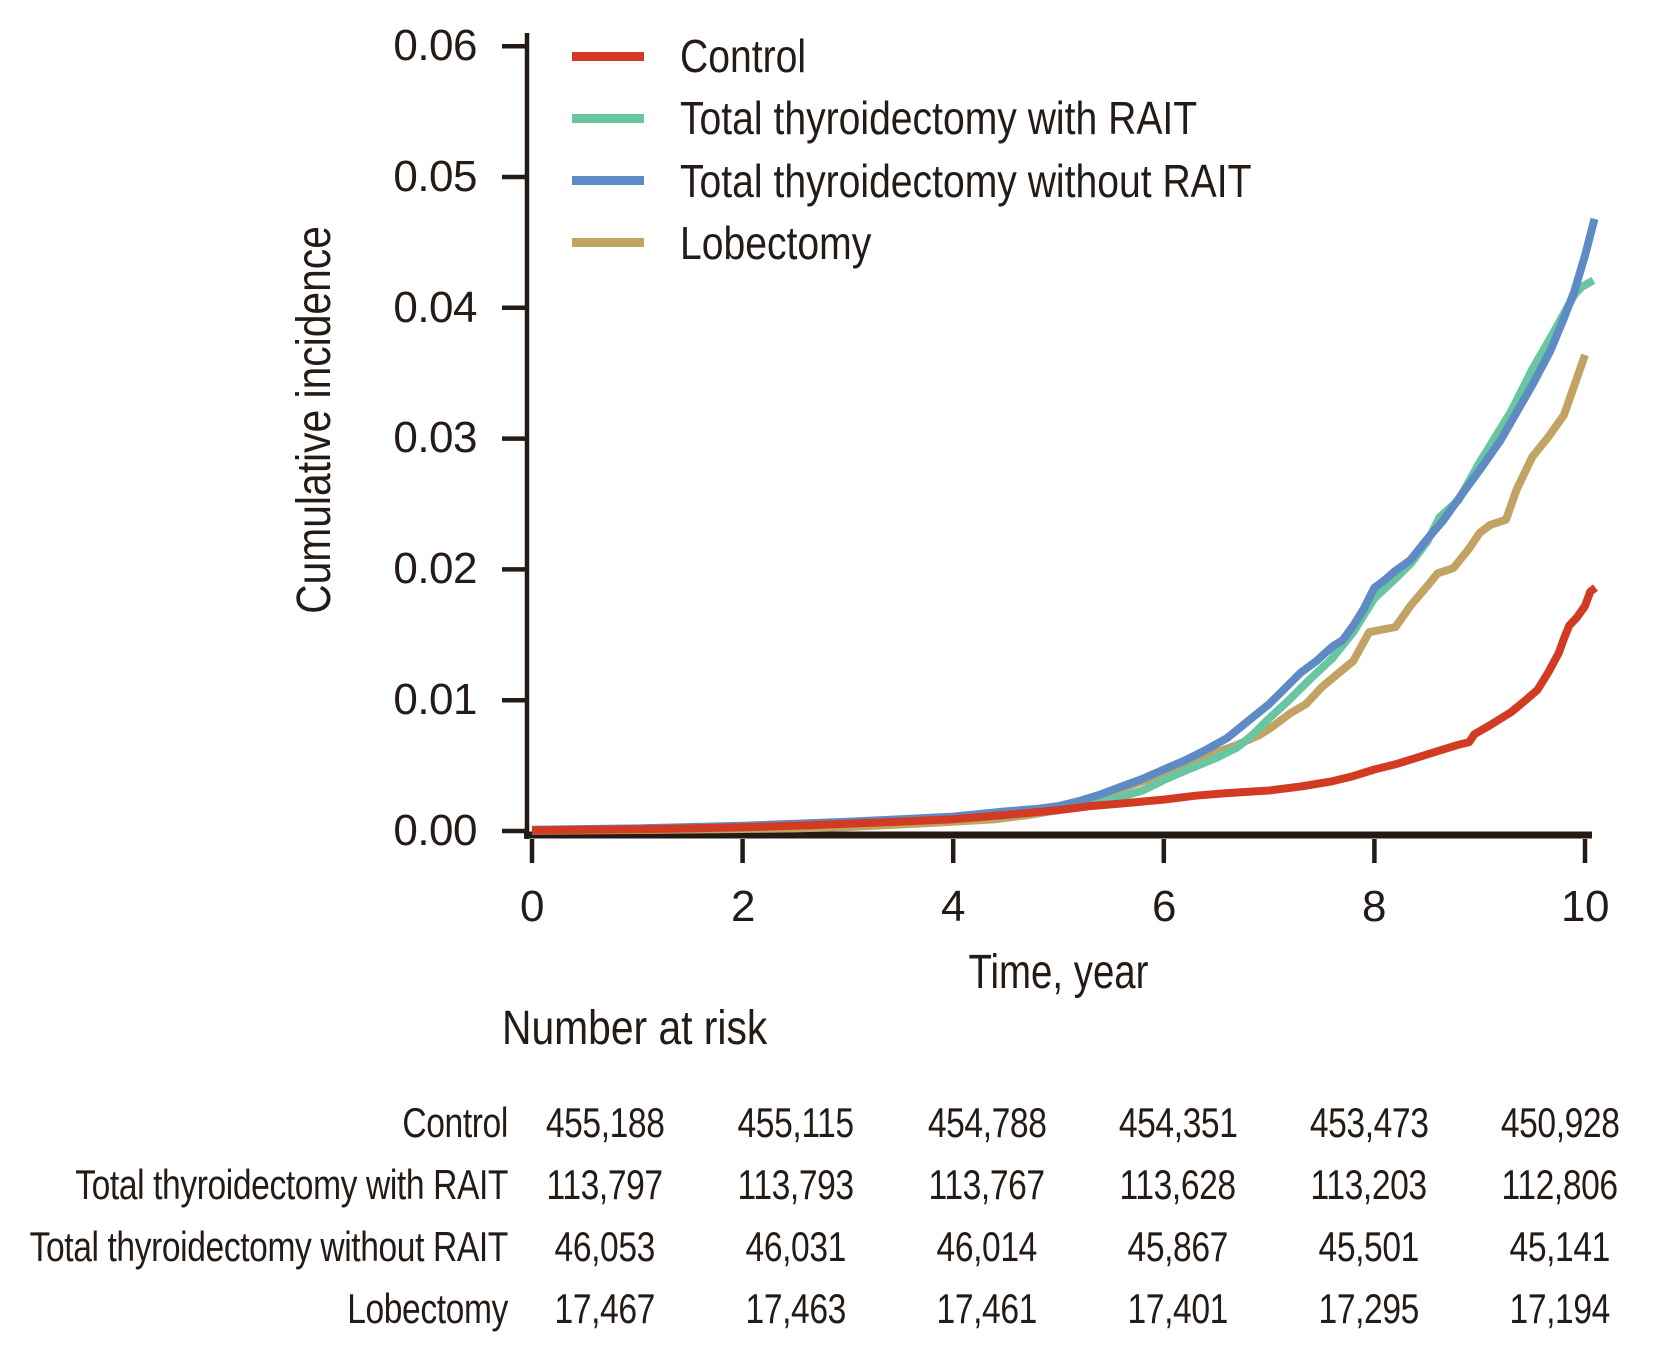 The height and width of the screenshot is (1359, 1656). What do you see at coordinates (608, 56) in the screenshot?
I see `legend-line-control` at bounding box center [608, 56].